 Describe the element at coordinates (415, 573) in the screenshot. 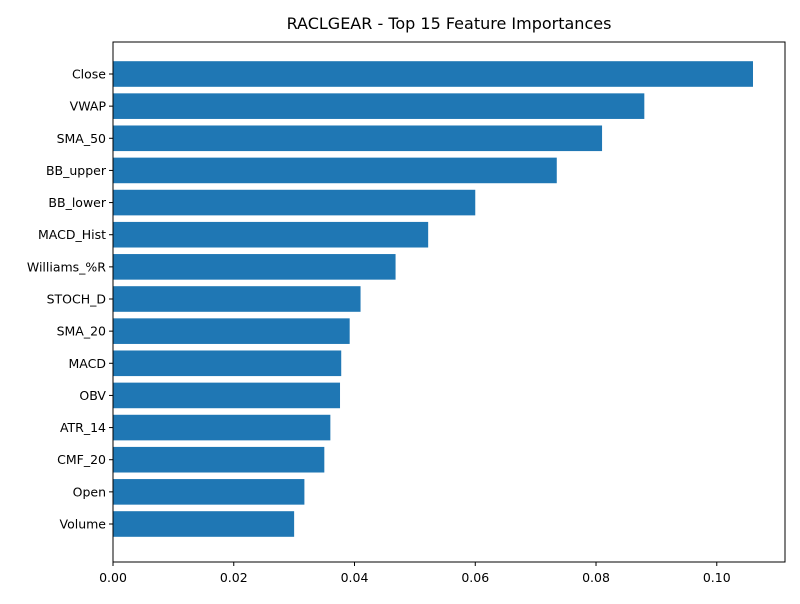

I see `x-axis-ticks: 0.00 0.02 0.04 0.06 0.08 0.10` at that location.